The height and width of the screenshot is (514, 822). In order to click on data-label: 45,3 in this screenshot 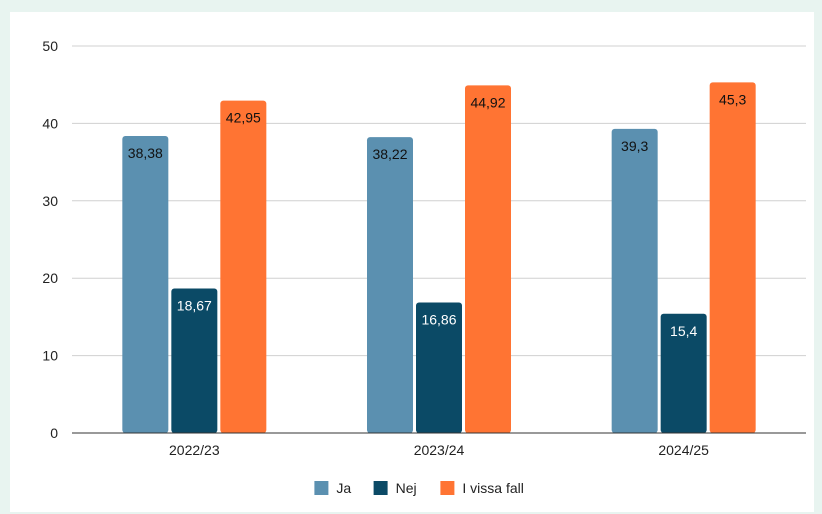, I will do `click(732, 99)`.